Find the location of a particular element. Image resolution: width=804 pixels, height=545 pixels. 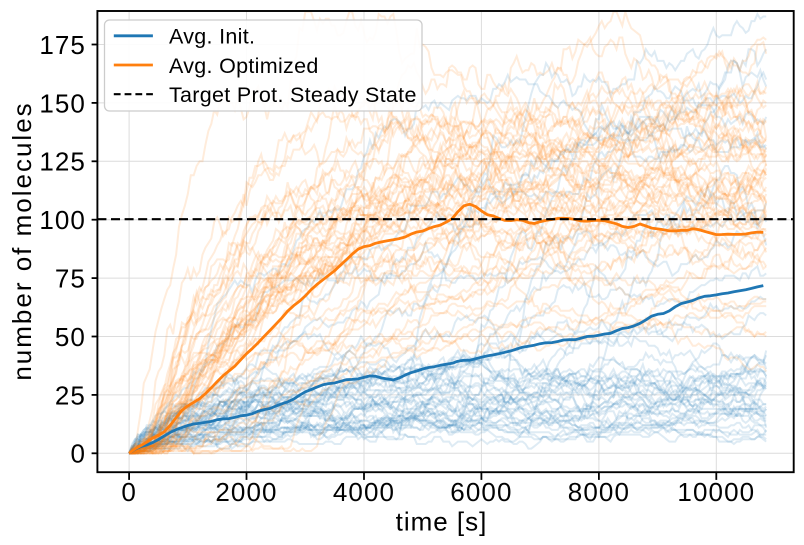

svg-text: Avg. Optimized is located at coordinates (244, 66).